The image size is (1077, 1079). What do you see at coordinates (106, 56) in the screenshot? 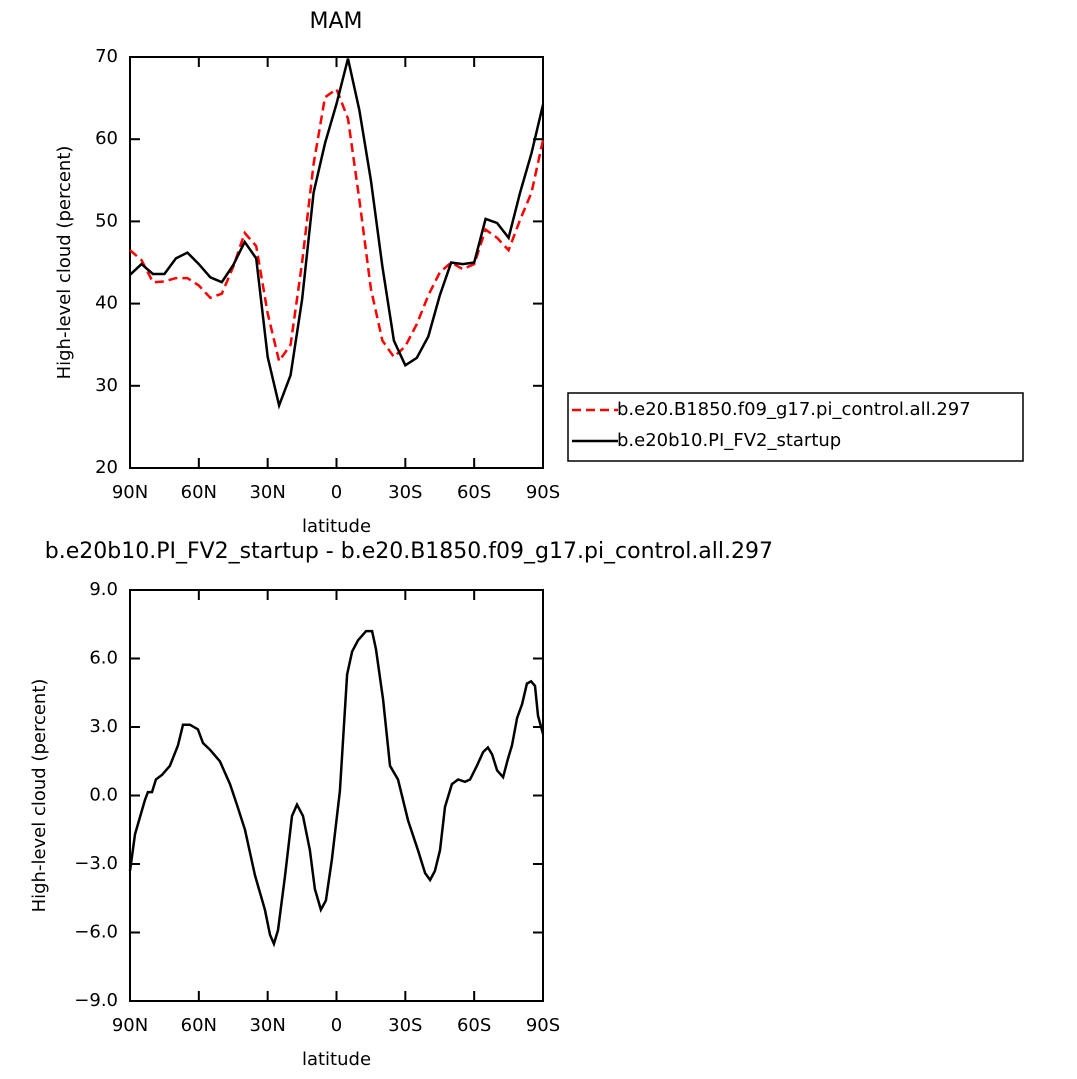
I see `y-tick-label: 70` at bounding box center [106, 56].